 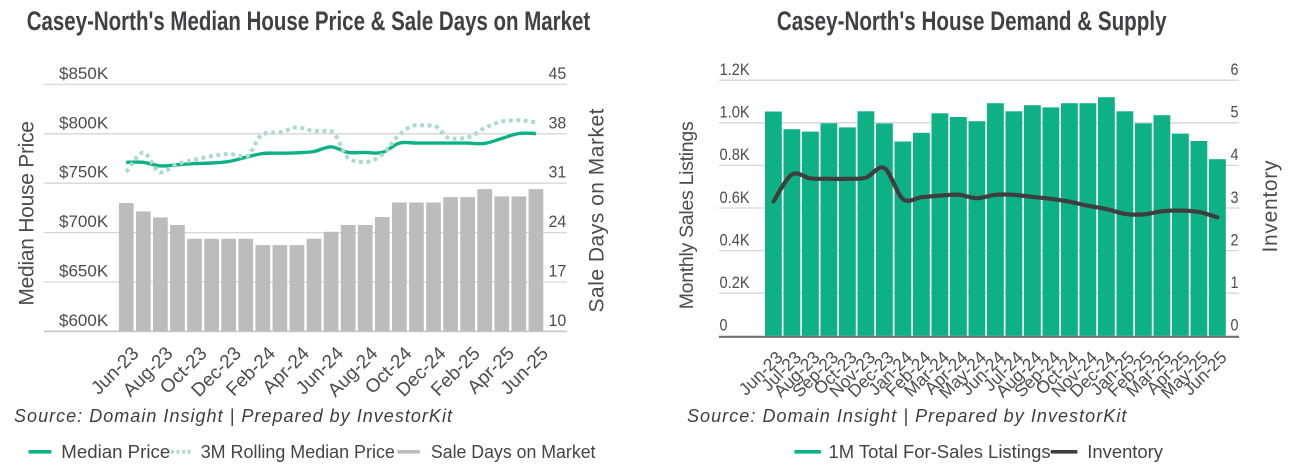 What do you see at coordinates (735, 282) in the screenshot?
I see `svg-text: 0.2K` at bounding box center [735, 282].